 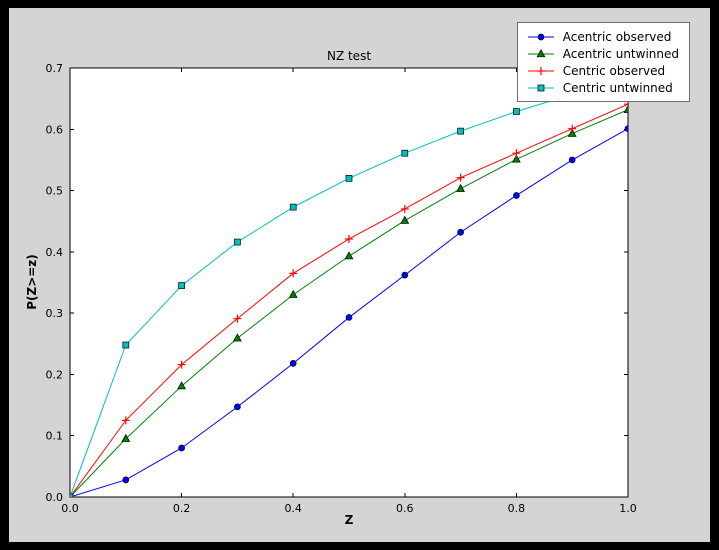 I want to click on svg-text: 0.1, so click(x=55, y=436).